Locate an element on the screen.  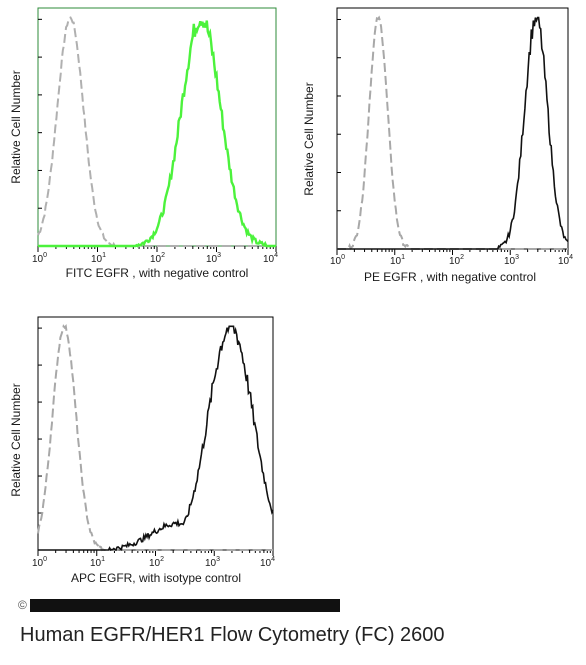
x-axis-label: PE EGFR , with negative control is located at coordinates (450, 277).